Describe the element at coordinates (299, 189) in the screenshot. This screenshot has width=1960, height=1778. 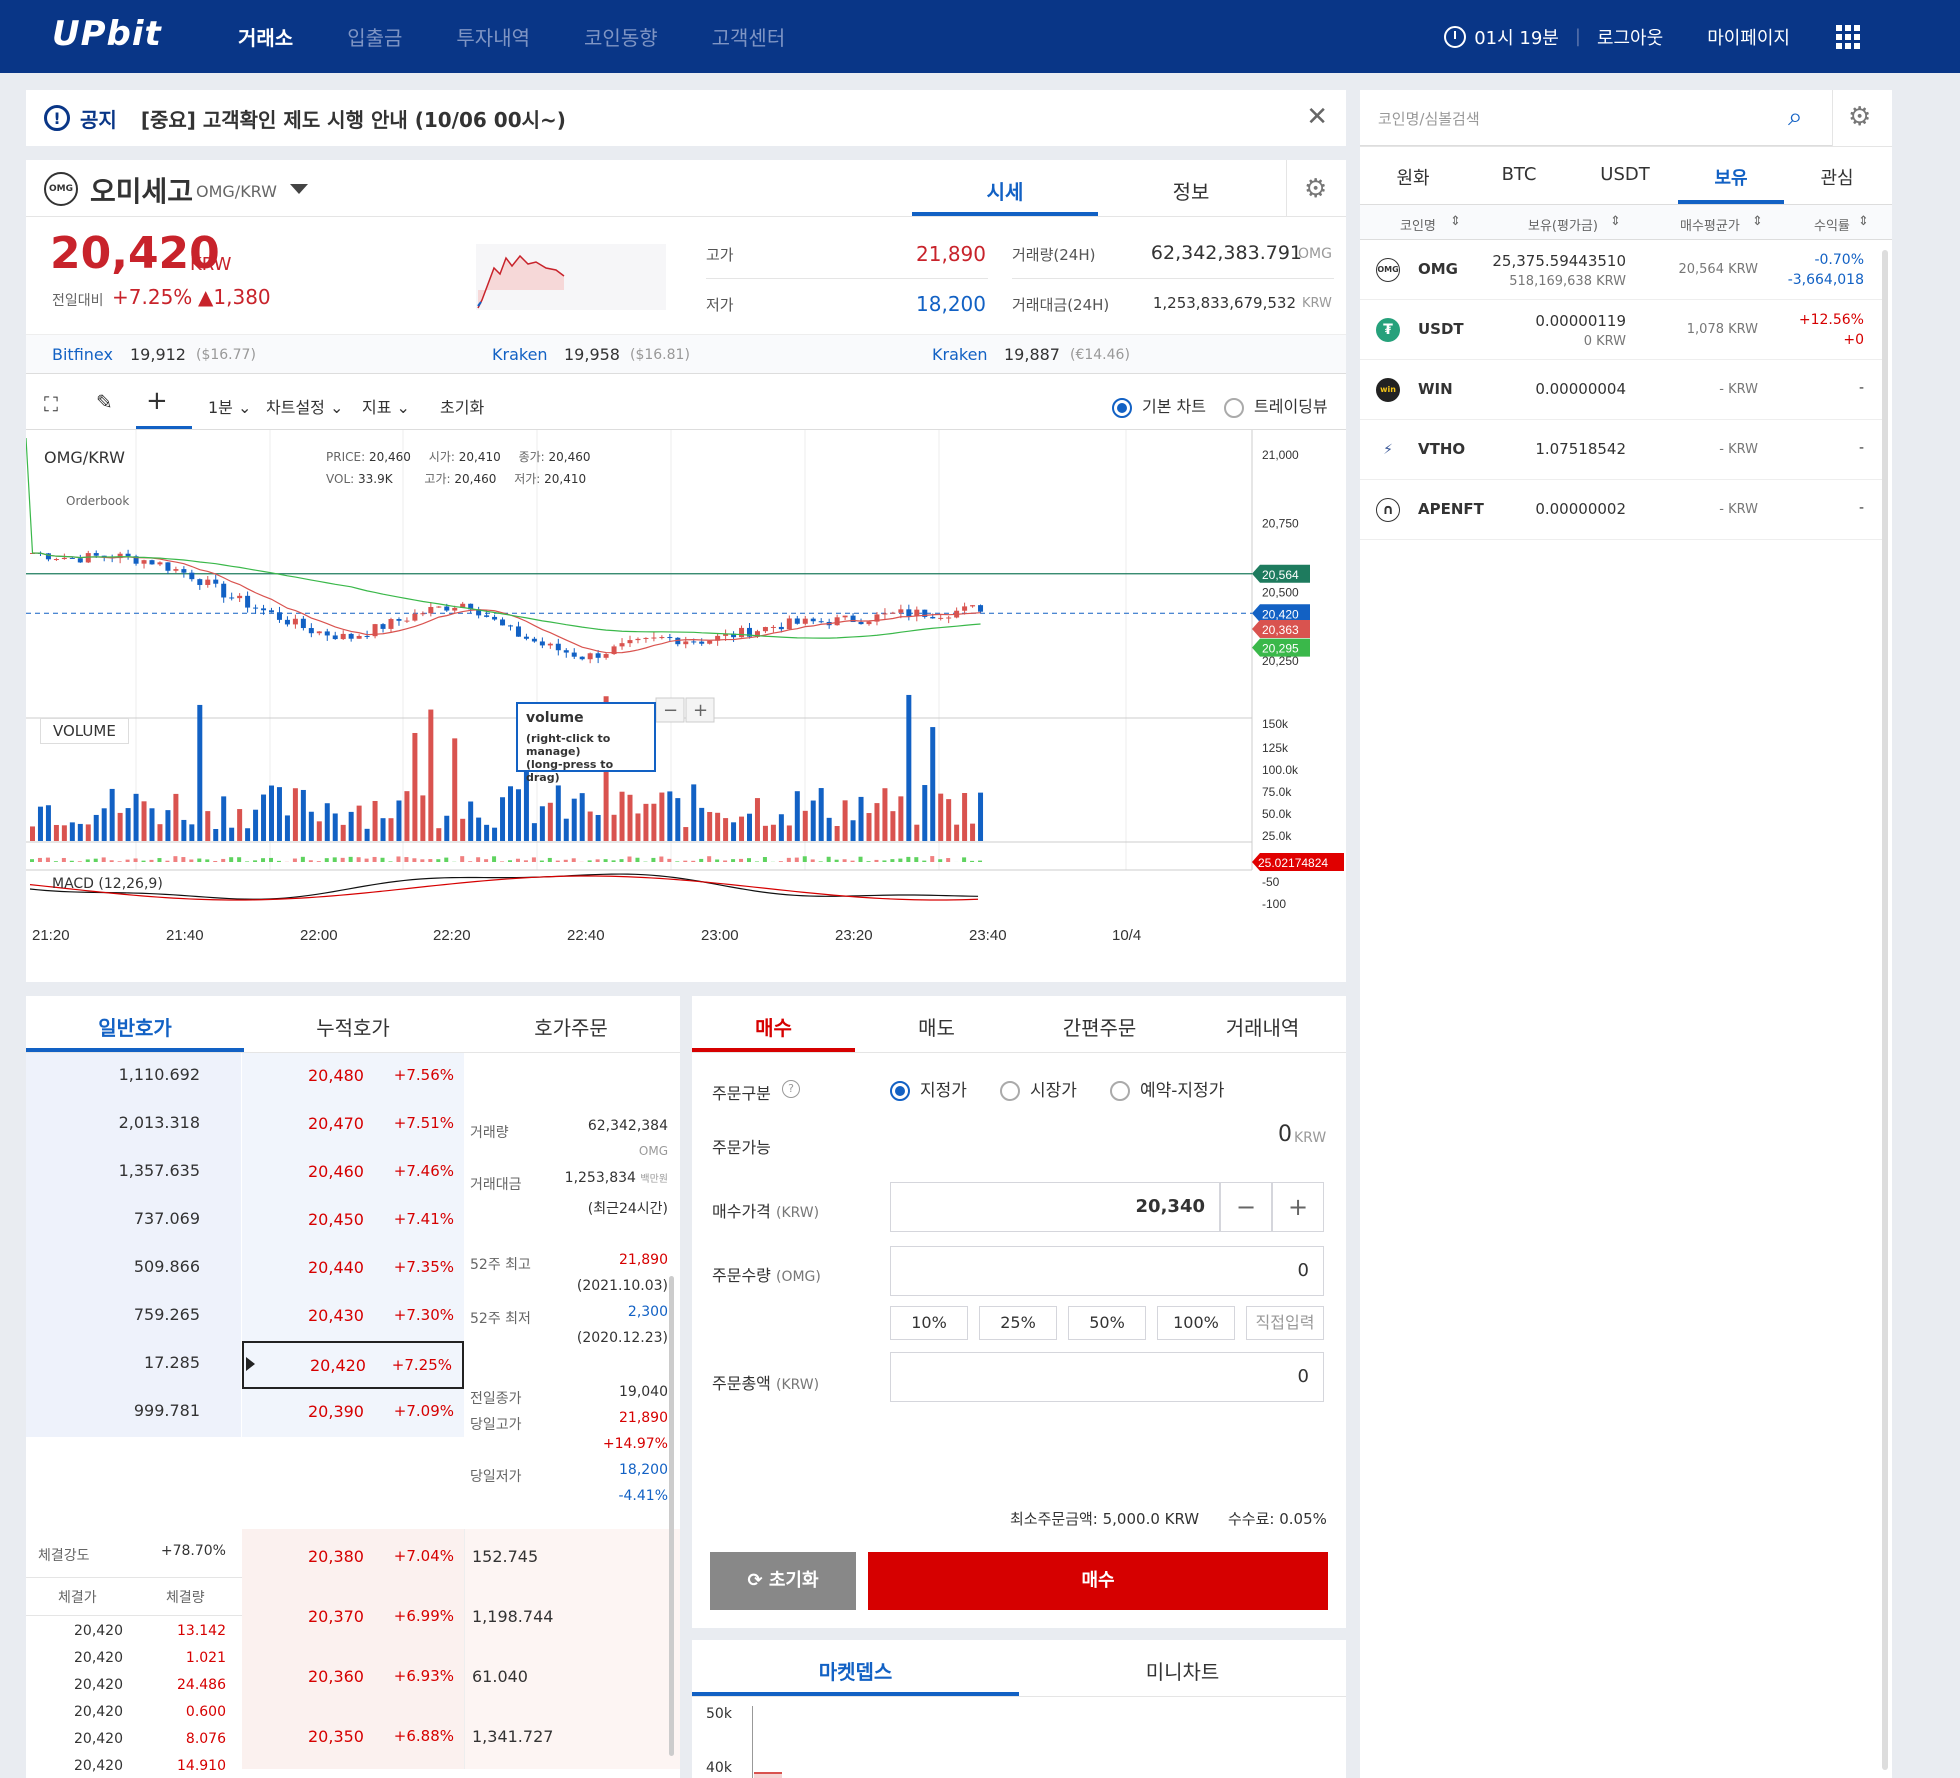
I see `chevron-down-icon` at that location.